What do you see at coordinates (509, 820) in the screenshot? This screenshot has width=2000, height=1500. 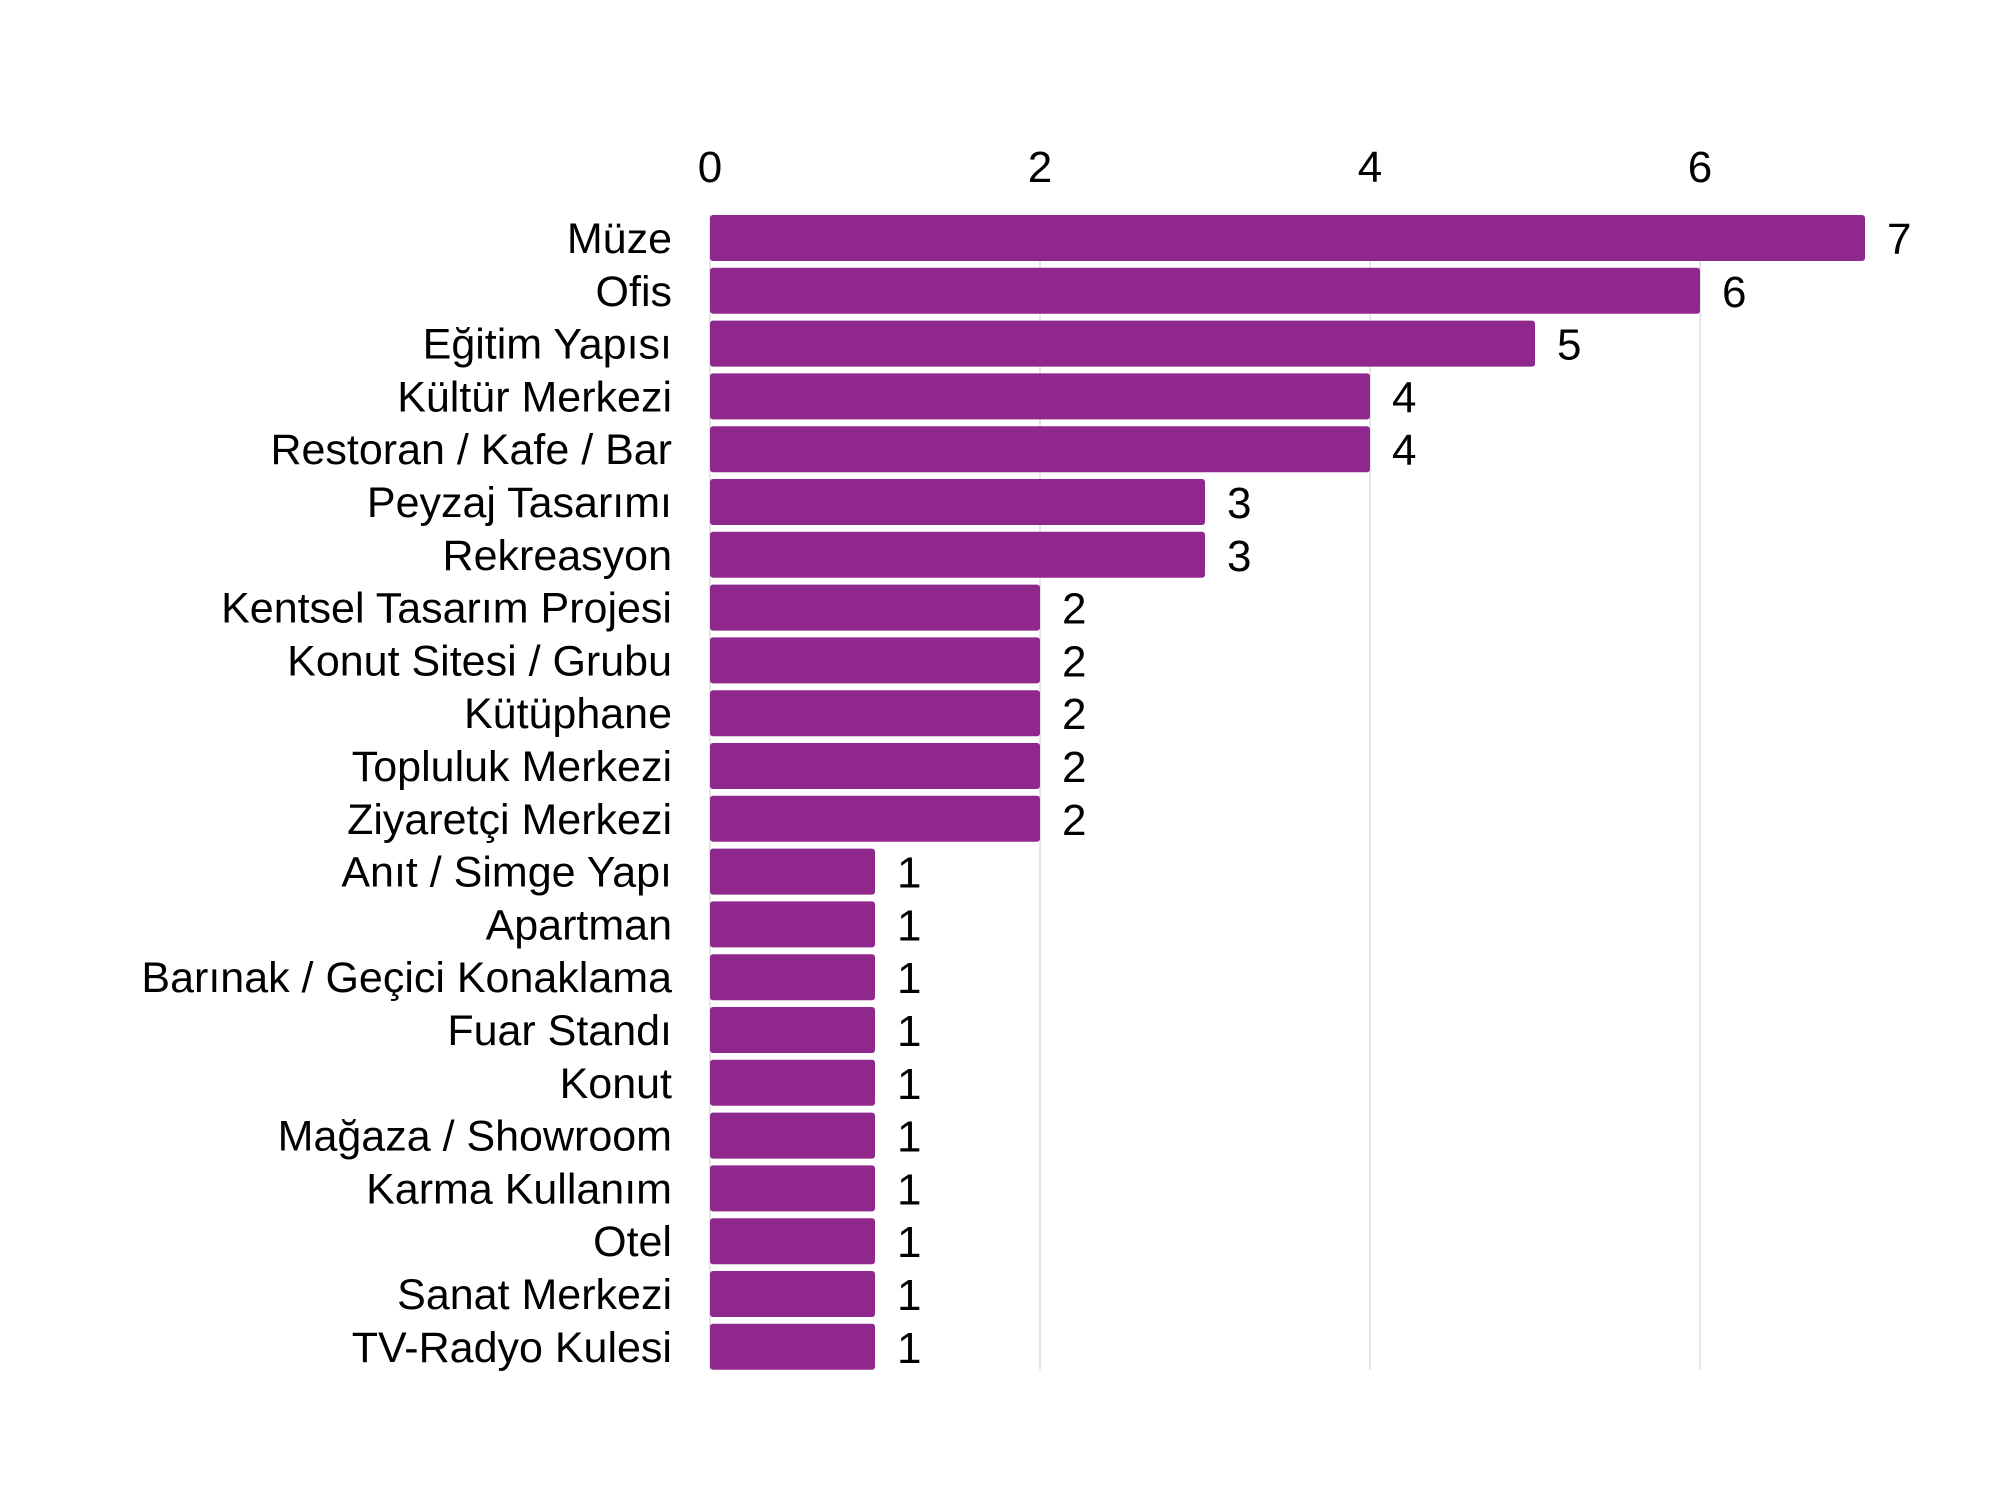 I see `category-label: Ziyaretçi Merkezi` at bounding box center [509, 820].